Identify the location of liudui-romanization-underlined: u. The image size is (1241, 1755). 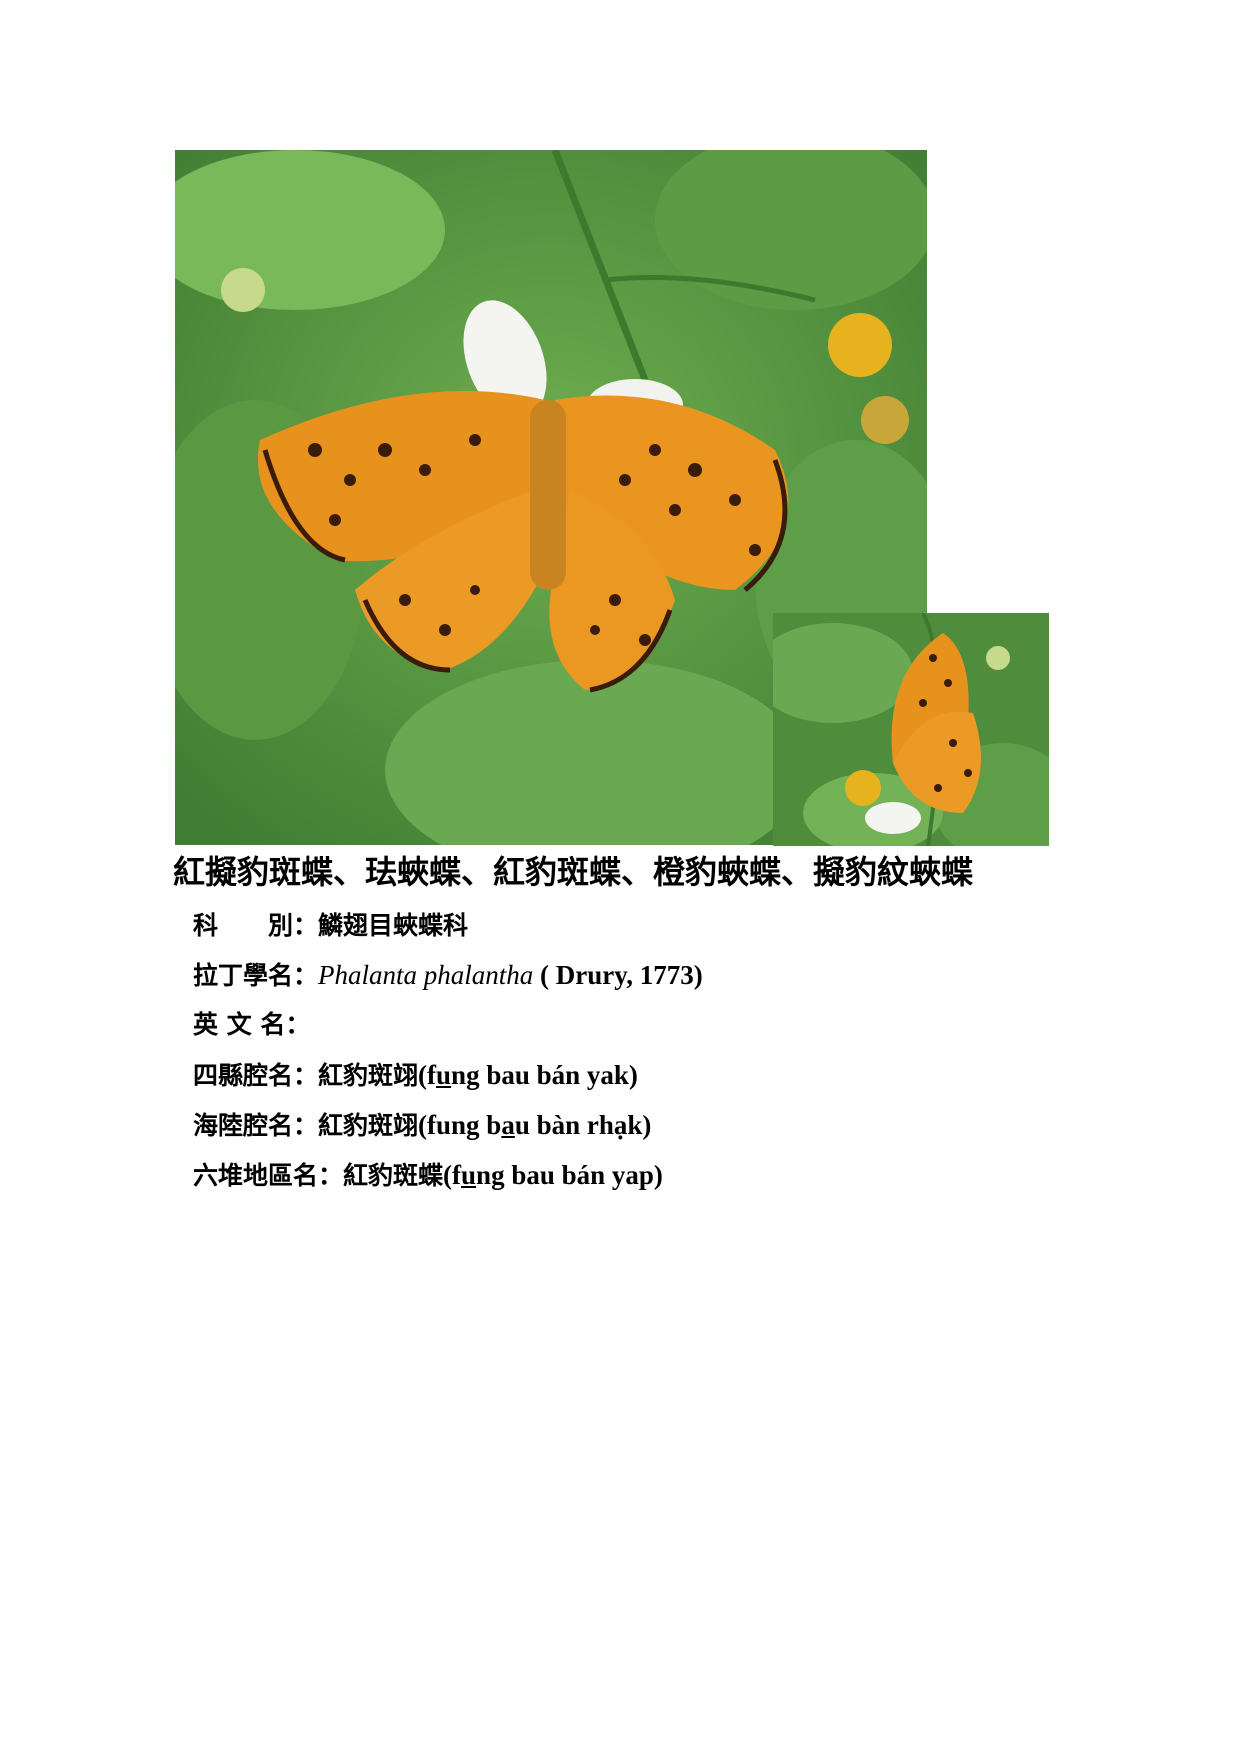
(469, 1175).